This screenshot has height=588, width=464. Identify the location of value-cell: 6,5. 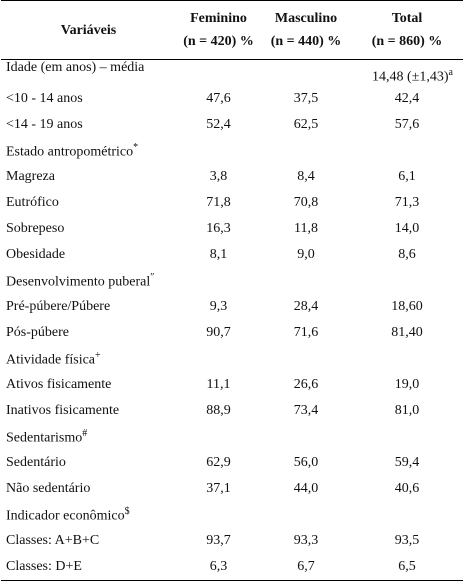
(407, 566).